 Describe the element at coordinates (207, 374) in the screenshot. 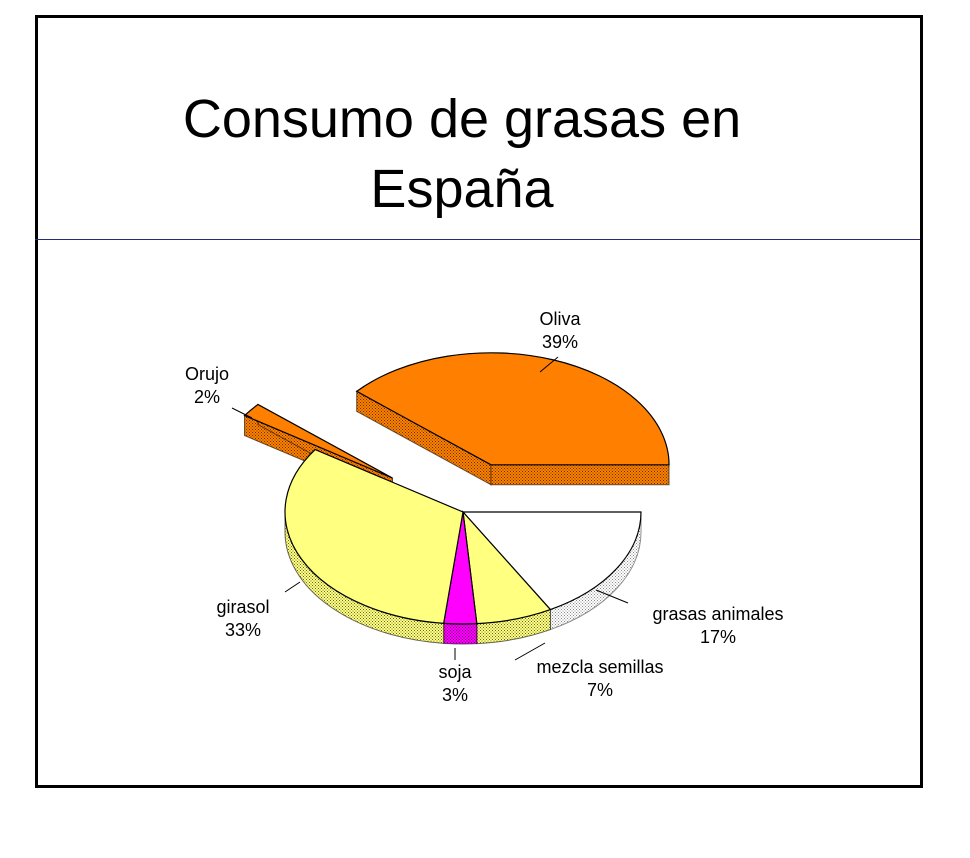

I see `slice-label: Orujo` at that location.